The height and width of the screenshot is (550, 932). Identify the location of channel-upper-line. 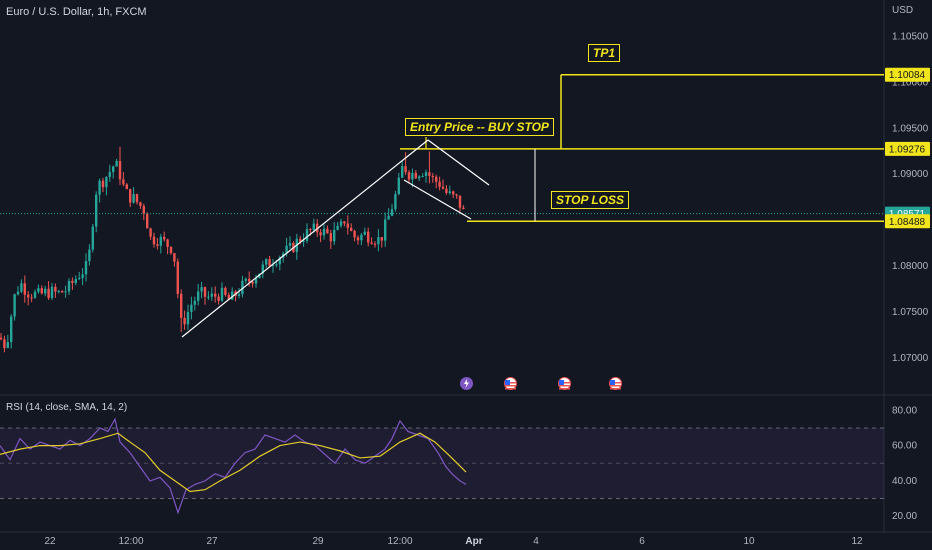
(458, 162).